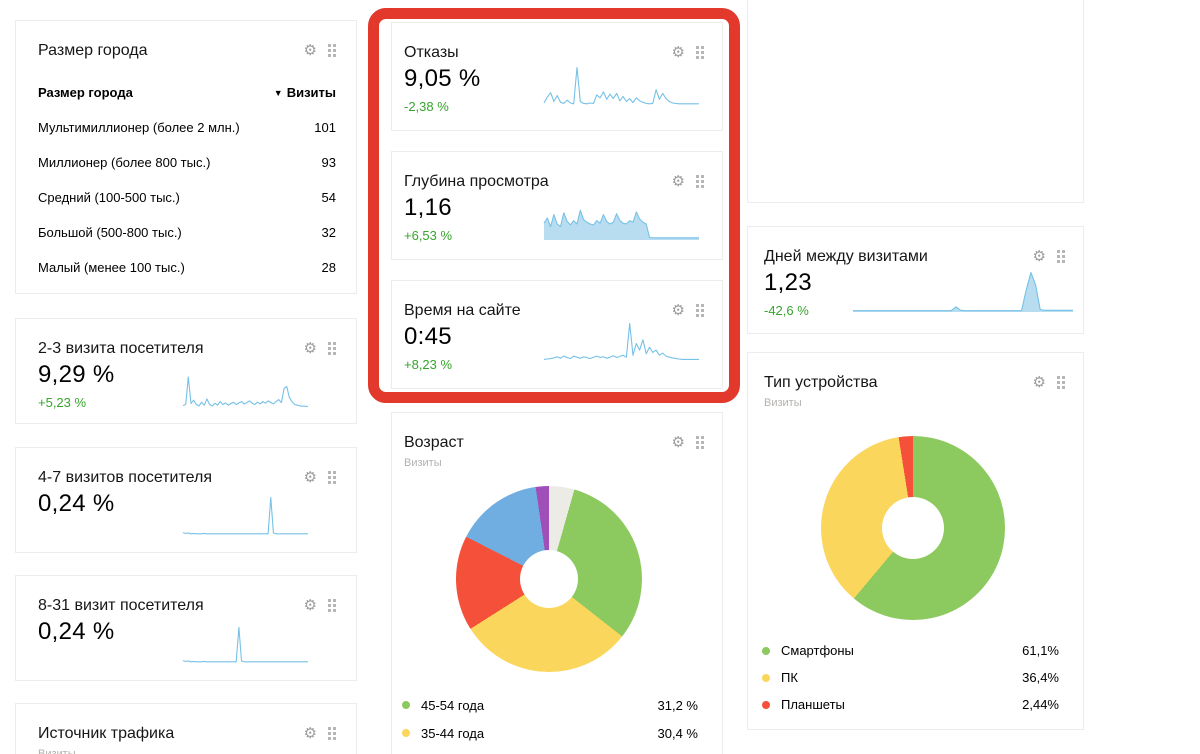 The image size is (1200, 754). What do you see at coordinates (677, 733) in the screenshot?
I see `legend-value: 30,4 %` at bounding box center [677, 733].